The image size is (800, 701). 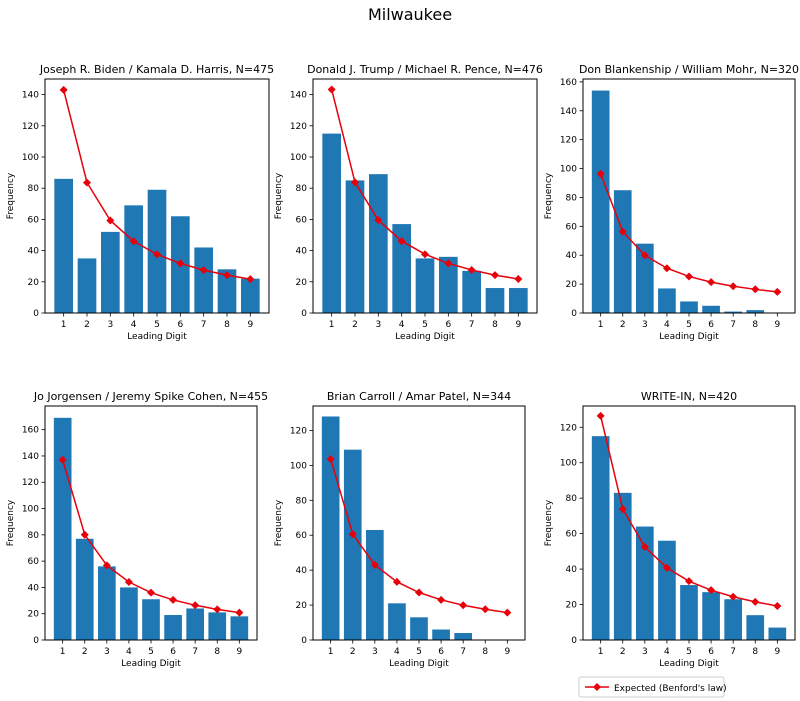 What do you see at coordinates (30, 431) in the screenshot?
I see `y-tick-label: 160` at bounding box center [30, 431].